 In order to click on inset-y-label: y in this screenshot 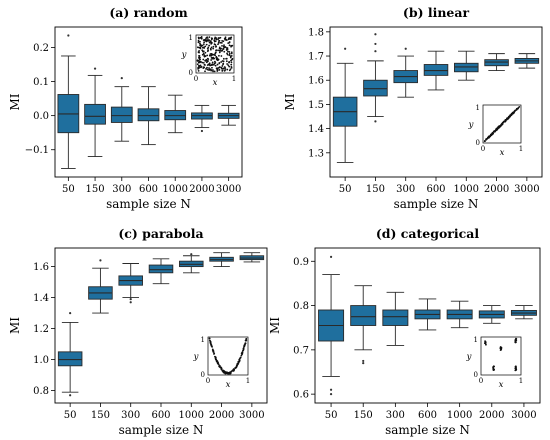, I will do `click(469, 357)`.